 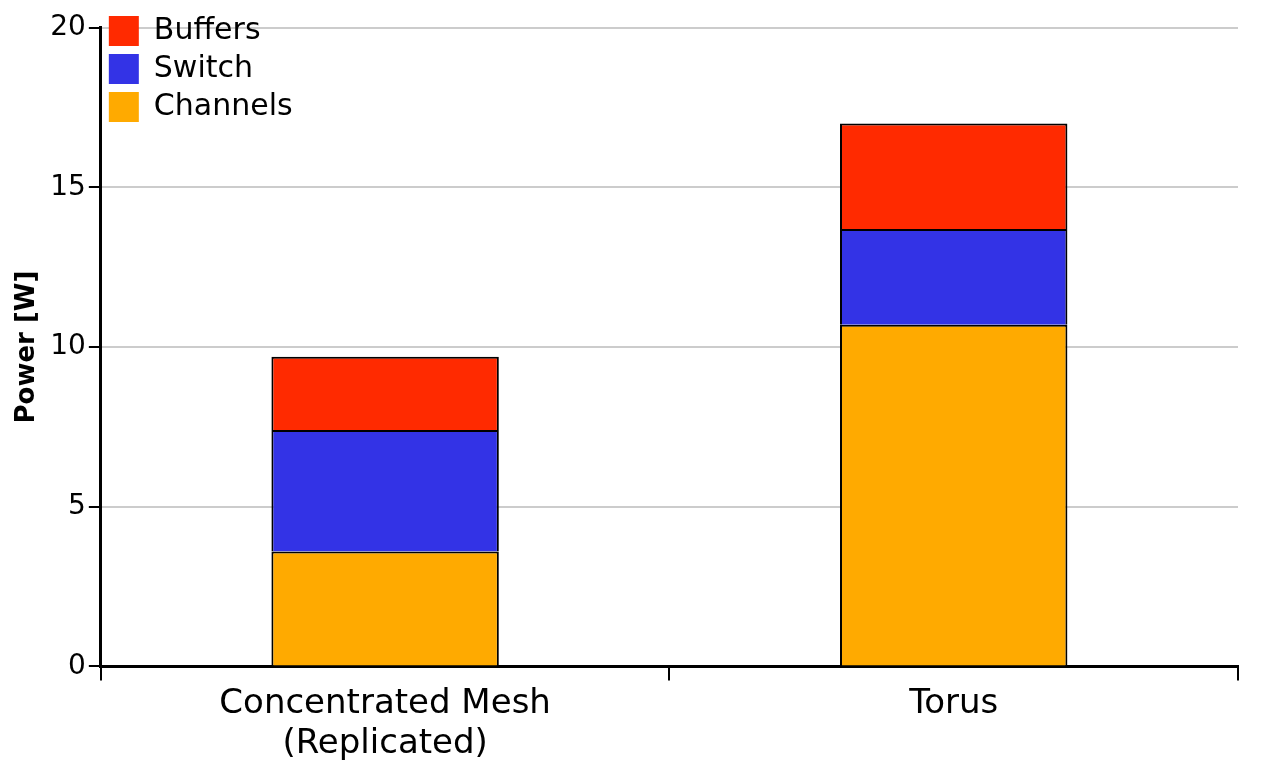 I want to click on y-tick-label: 10, so click(x=68, y=345).